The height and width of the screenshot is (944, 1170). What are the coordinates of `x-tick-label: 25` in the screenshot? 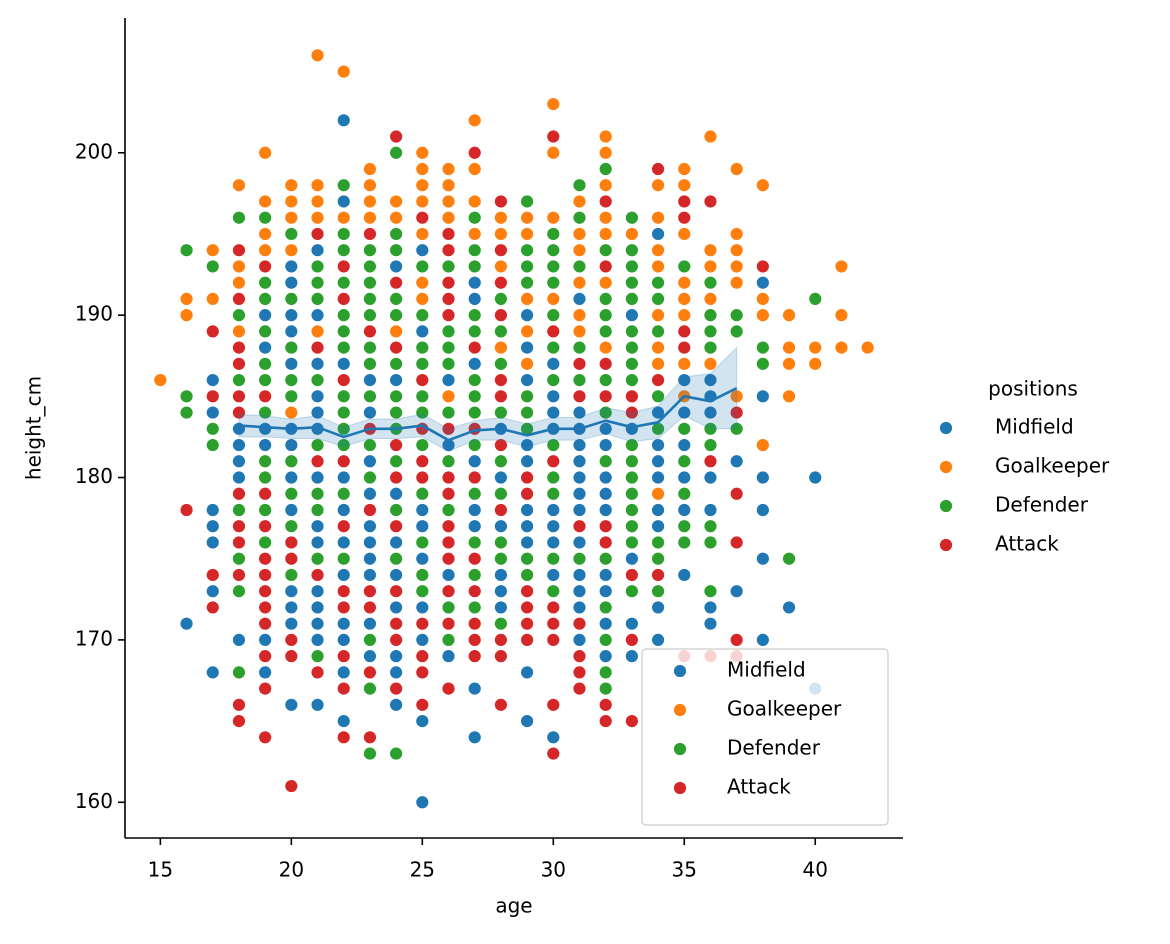 It's located at (422, 870).